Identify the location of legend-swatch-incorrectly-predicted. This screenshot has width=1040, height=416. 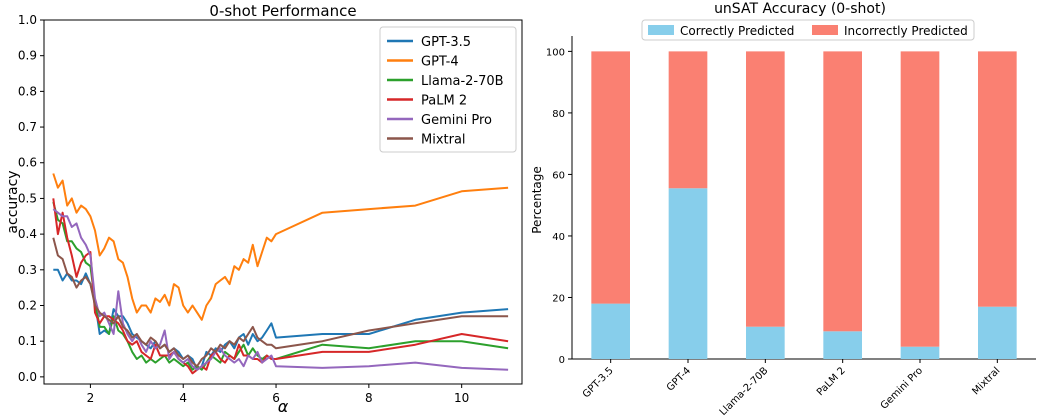
(825, 30).